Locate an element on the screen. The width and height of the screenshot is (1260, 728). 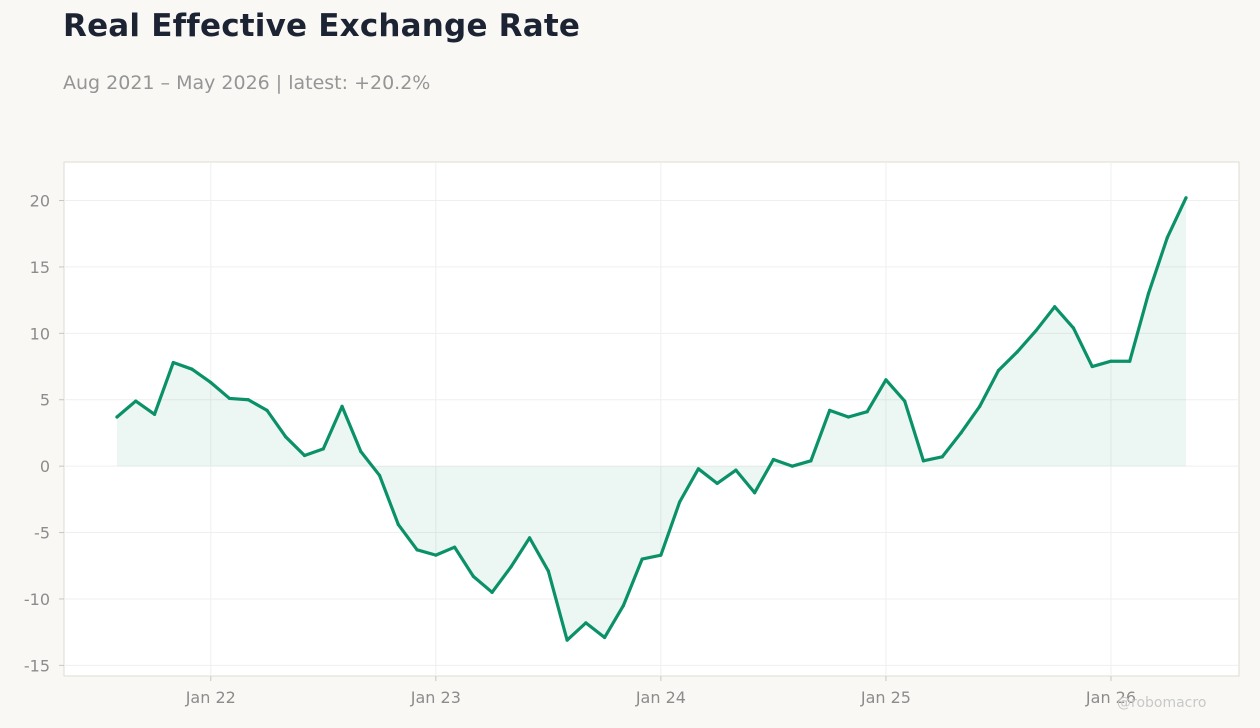
y-tick-label: 5 is located at coordinates (45, 400).